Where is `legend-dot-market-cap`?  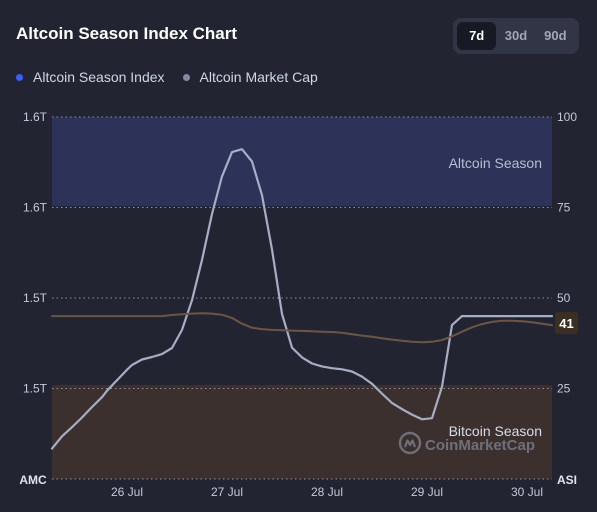
legend-dot-market-cap is located at coordinates (186, 77).